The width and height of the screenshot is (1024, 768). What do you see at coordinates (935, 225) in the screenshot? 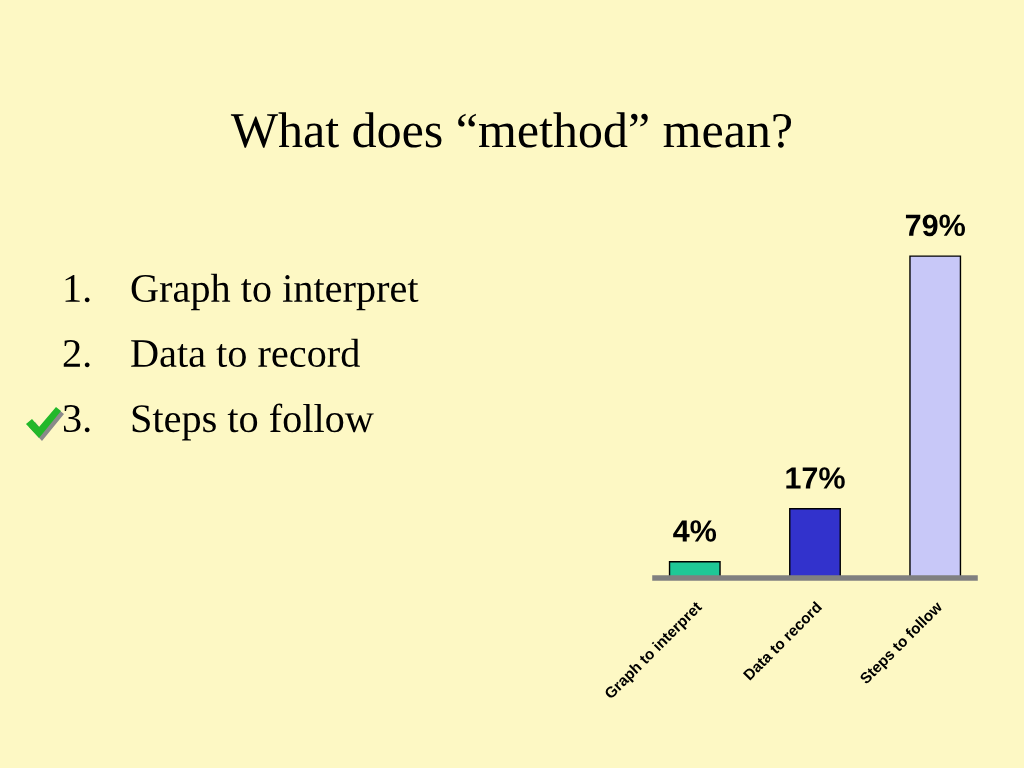
I see `data-label: 79%` at bounding box center [935, 225].